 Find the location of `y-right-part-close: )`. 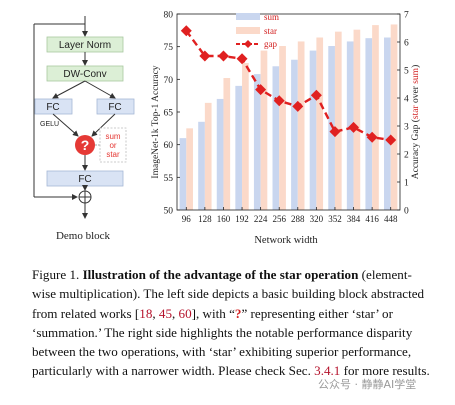

y-right-part-close: ) is located at coordinates (415, 66).